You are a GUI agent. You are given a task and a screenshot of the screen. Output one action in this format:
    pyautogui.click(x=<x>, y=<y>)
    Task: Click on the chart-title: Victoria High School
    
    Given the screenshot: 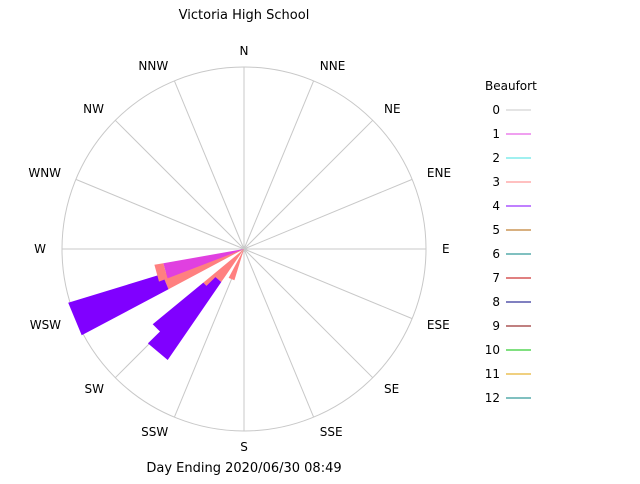 What is the action you would take?
    pyautogui.click(x=244, y=15)
    